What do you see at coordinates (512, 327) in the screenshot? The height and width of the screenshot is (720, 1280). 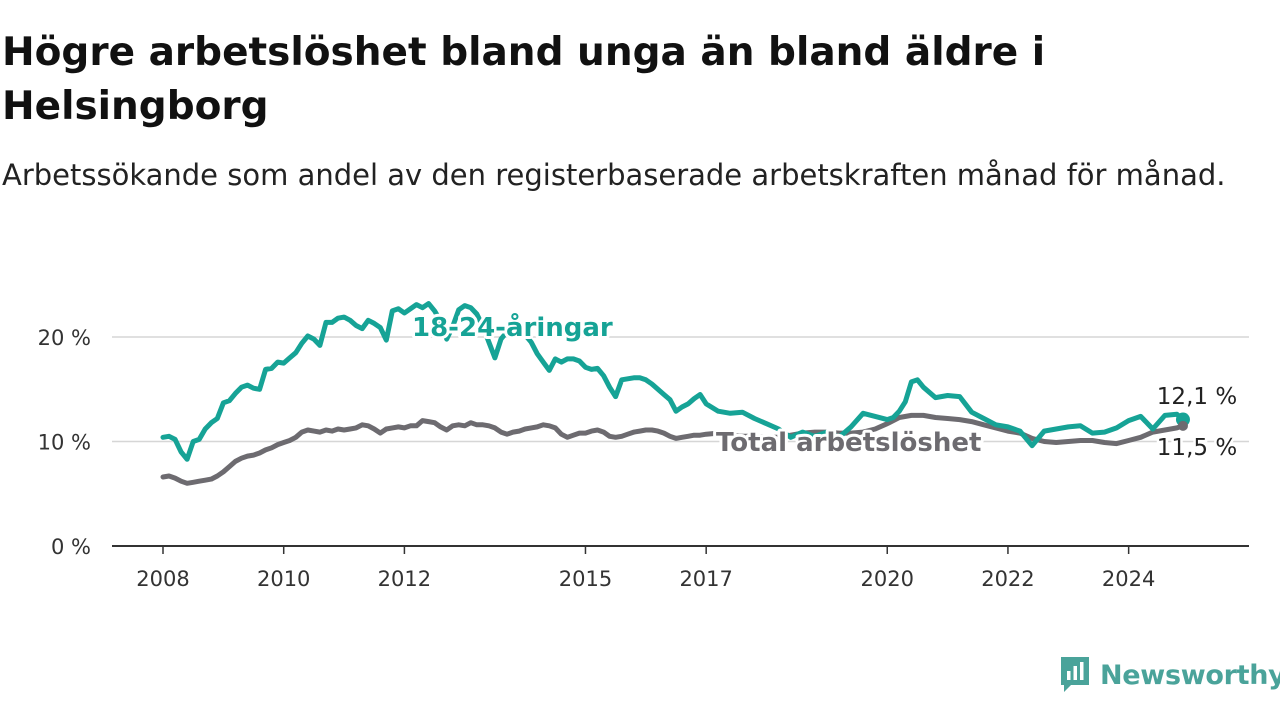 I see `series-label-youth: 18-24-åringar` at bounding box center [512, 327].